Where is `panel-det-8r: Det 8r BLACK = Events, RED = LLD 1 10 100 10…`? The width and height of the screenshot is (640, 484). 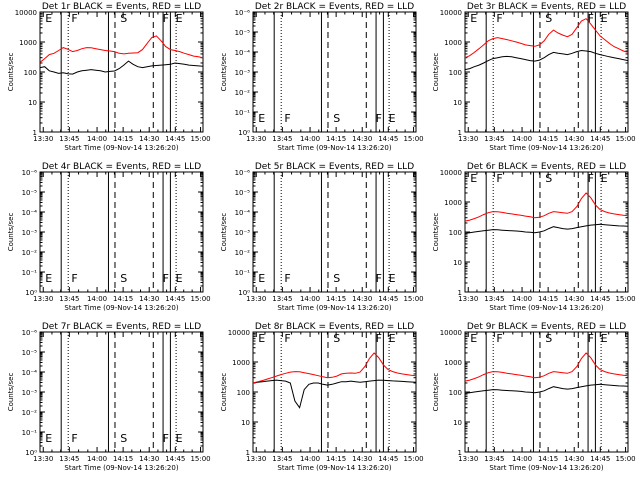
panel-det-8r: Det 8r BLACK = Events, RED = LLD 1 10 100 10… is located at coordinates (322, 397).